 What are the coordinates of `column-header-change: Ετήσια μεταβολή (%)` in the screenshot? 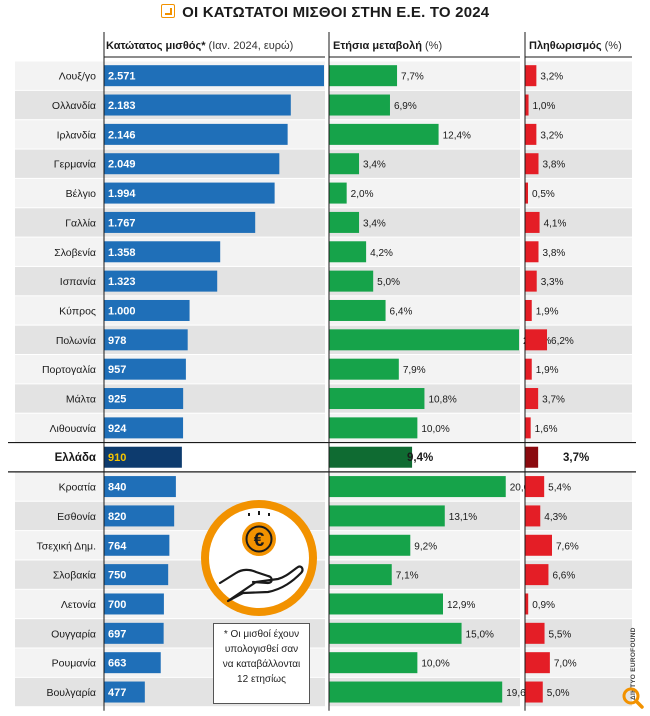 It's located at (387, 46).